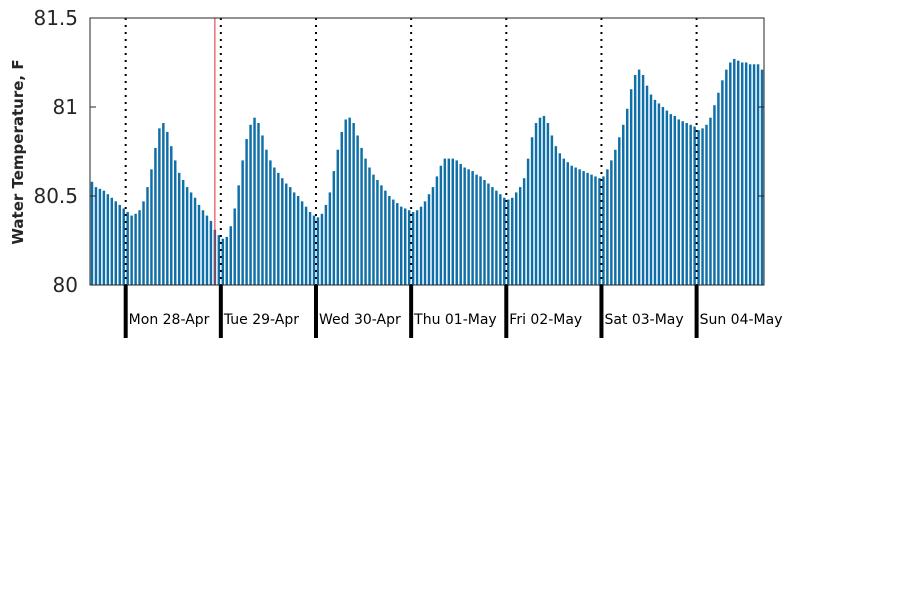 This screenshot has width=900, height=600. Describe the element at coordinates (55, 18) in the screenshot. I see `y-tick-label: 81.5` at that location.